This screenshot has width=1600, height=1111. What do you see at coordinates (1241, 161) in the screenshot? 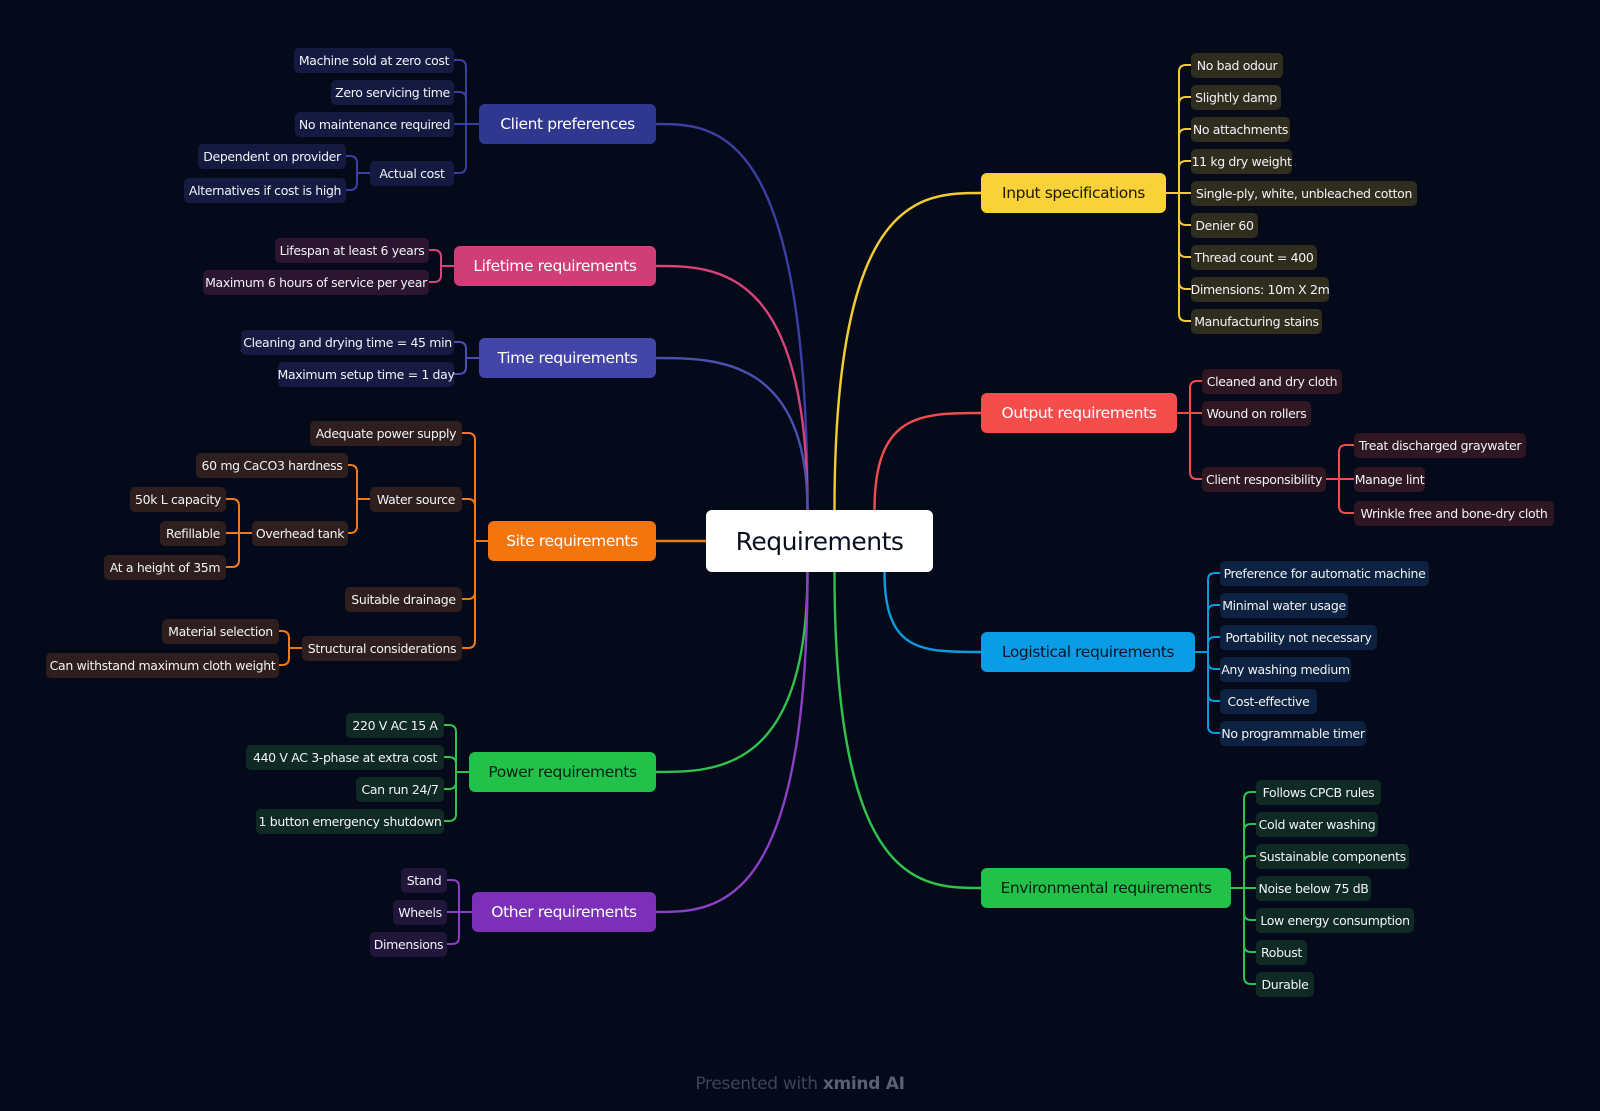
I see `leaf-input-c3: 11 kg dry weight` at bounding box center [1241, 161].